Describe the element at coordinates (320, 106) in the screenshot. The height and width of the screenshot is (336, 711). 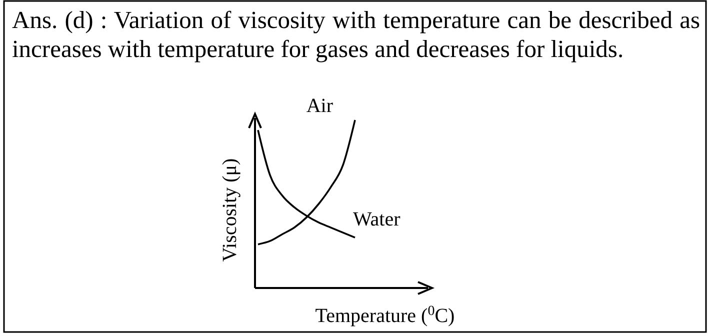
I see `series-label: Air` at that location.